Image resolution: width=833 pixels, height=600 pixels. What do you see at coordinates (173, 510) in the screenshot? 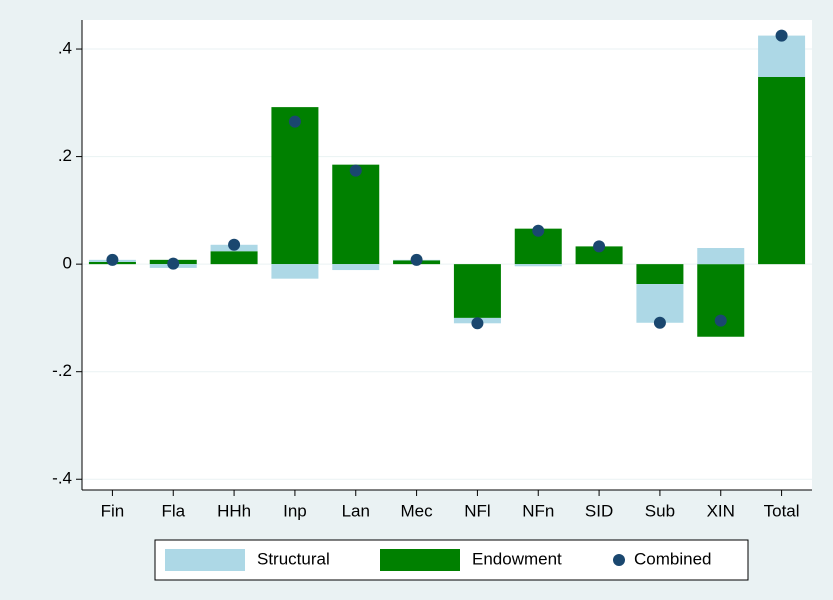
I see `x-tick-label: Fla` at bounding box center [173, 510].